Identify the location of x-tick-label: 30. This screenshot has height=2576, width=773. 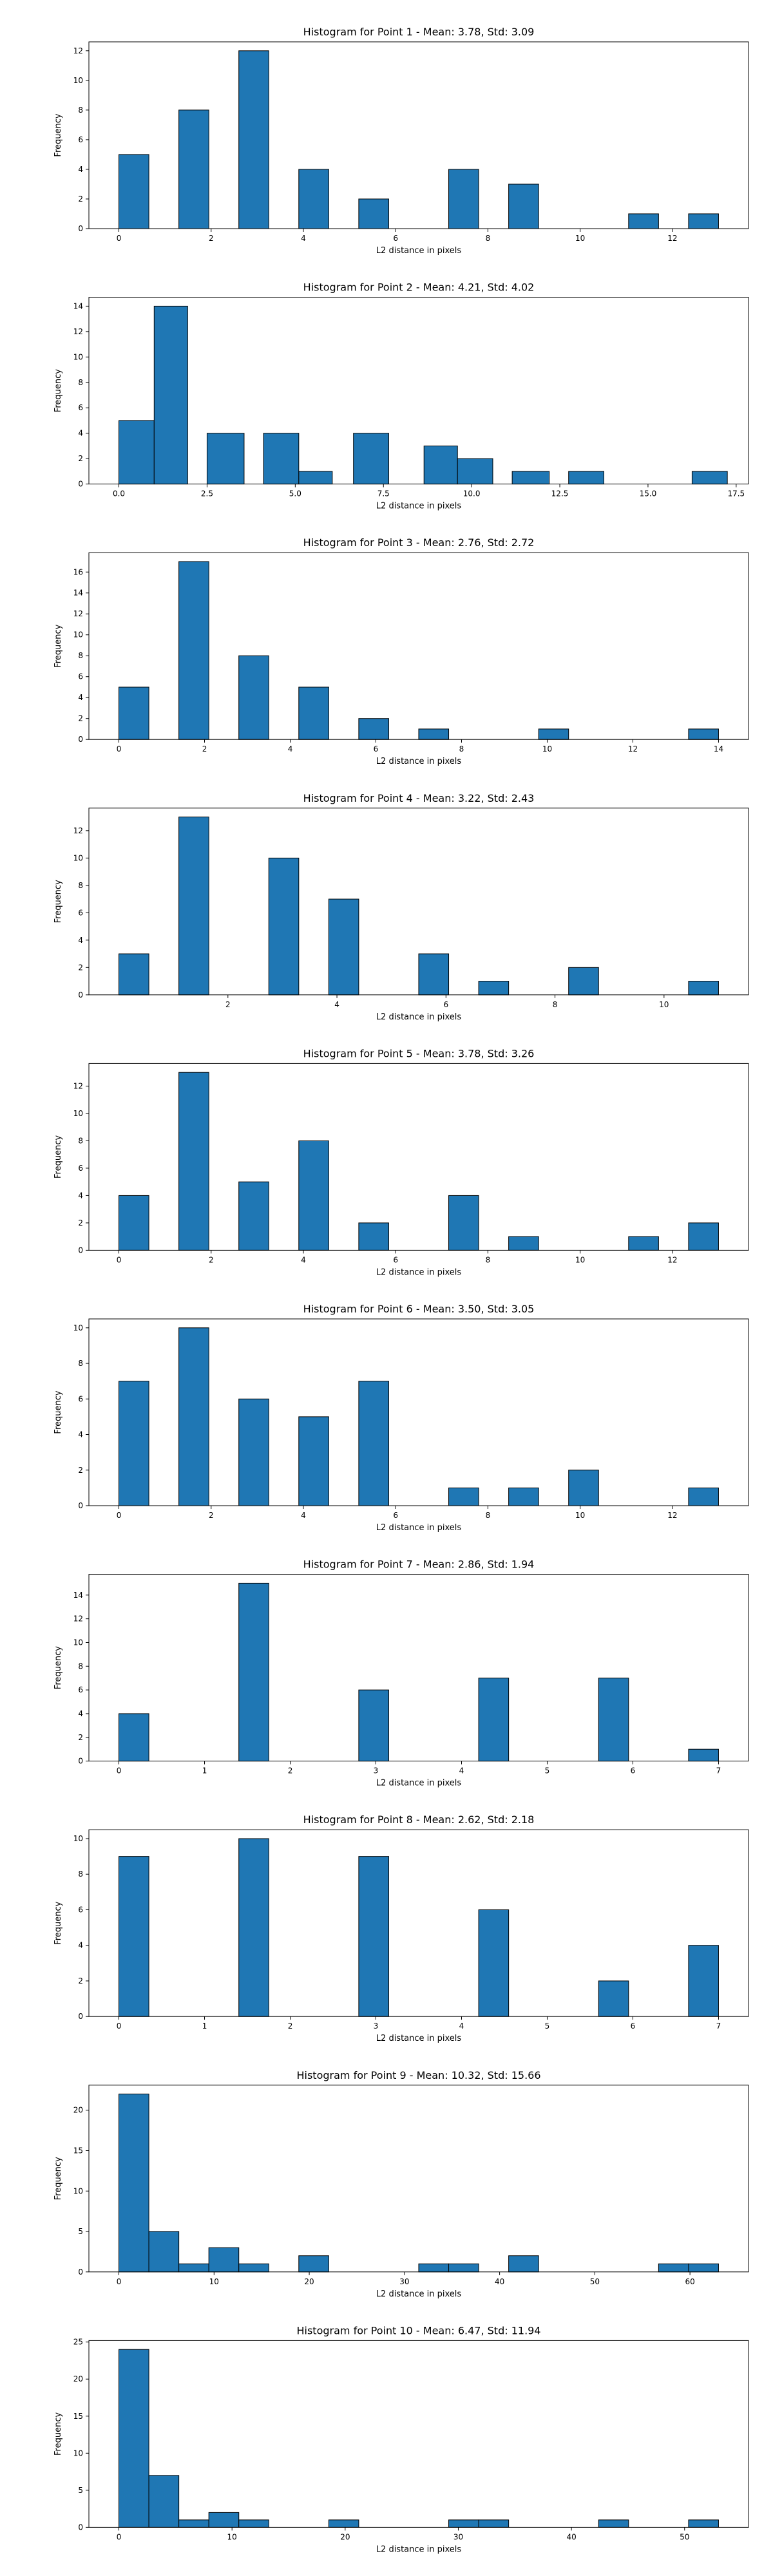
(404, 2281).